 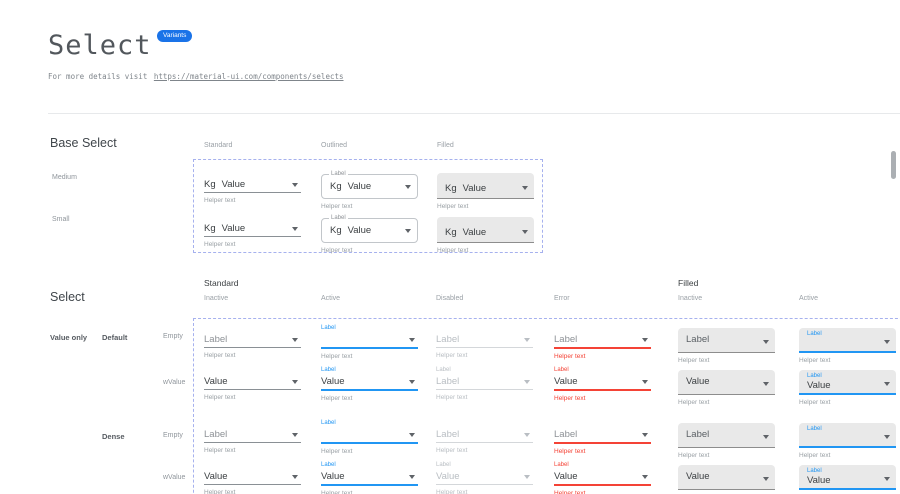 I want to click on base-select-standard-medium: Kg Value Helper text, so click(x=252, y=187).